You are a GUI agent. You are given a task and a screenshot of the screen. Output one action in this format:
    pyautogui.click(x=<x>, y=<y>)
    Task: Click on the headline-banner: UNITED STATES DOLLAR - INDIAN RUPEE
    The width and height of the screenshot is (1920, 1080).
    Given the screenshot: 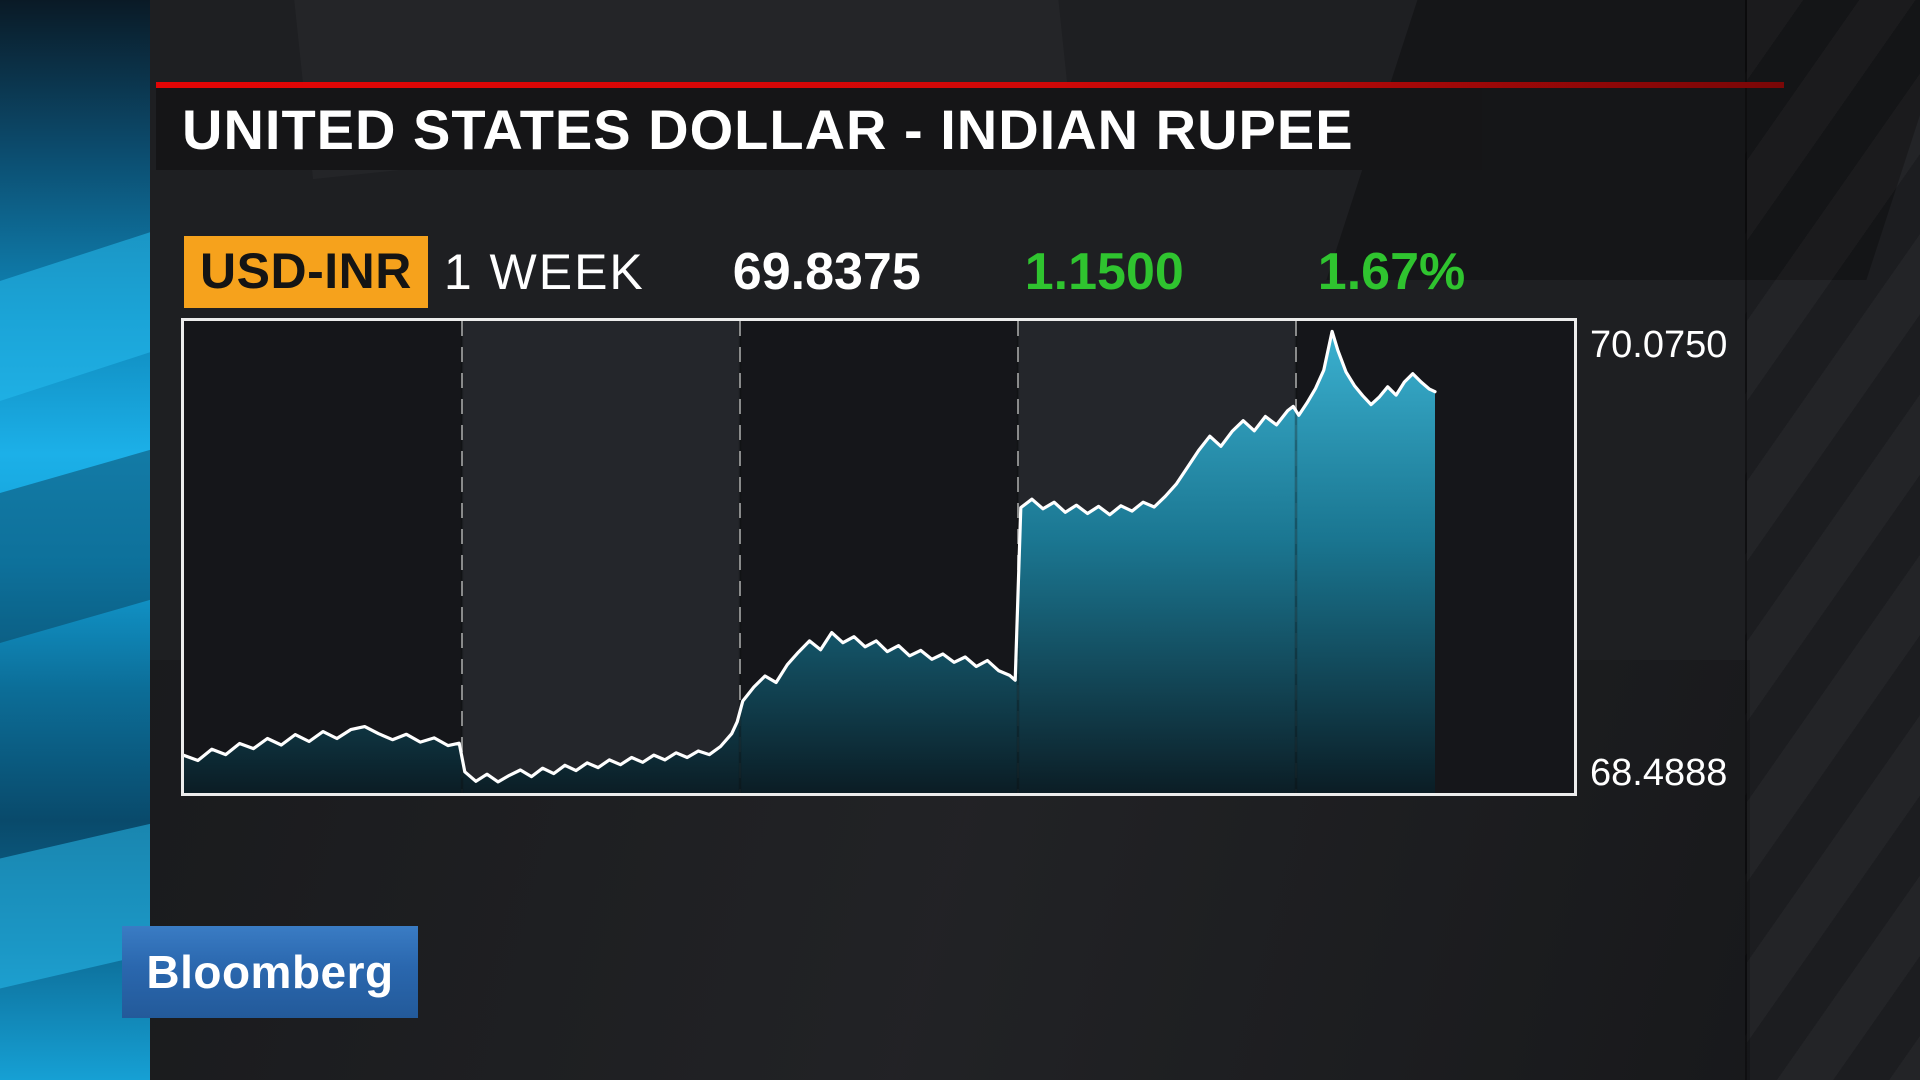 What is the action you would take?
    pyautogui.click(x=819, y=129)
    